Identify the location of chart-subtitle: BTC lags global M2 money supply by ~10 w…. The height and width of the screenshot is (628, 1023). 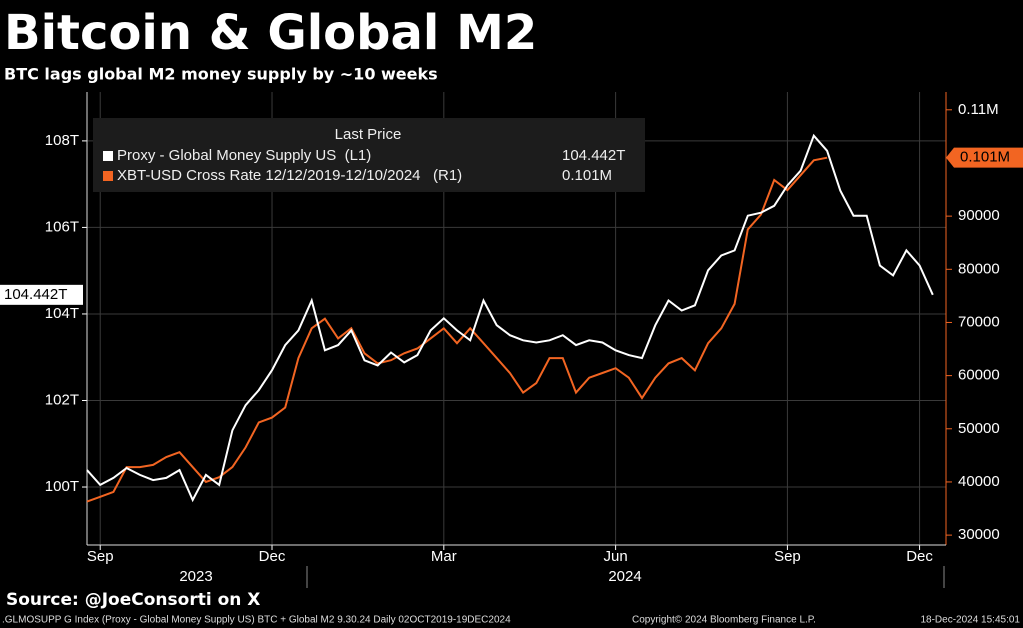
(221, 74).